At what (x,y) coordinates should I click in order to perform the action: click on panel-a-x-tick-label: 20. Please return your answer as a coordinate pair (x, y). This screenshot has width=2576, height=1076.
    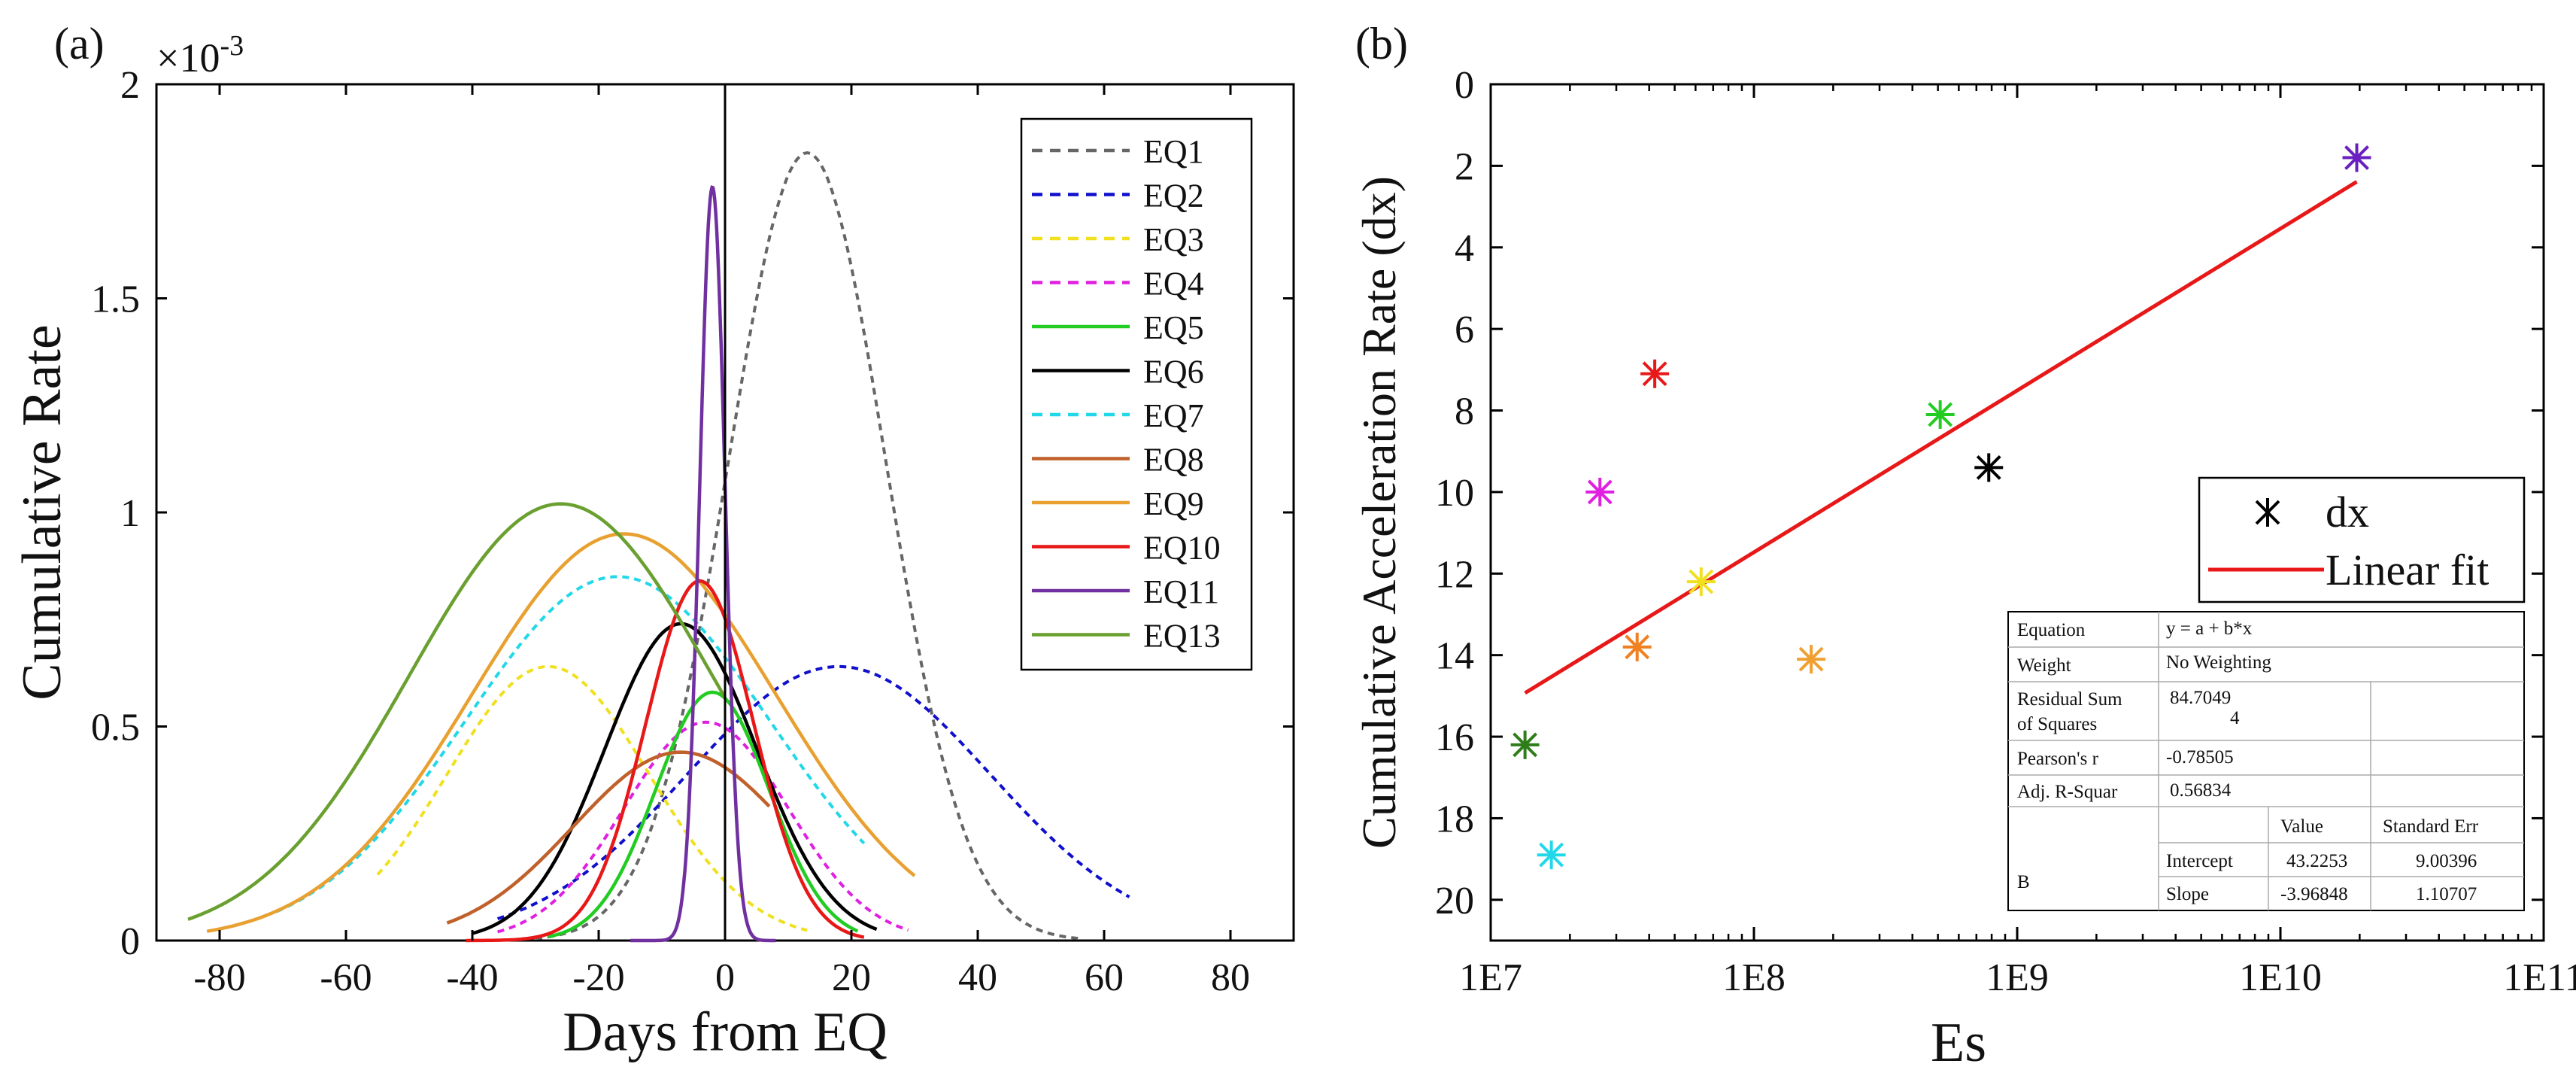
    Looking at the image, I should click on (851, 977).